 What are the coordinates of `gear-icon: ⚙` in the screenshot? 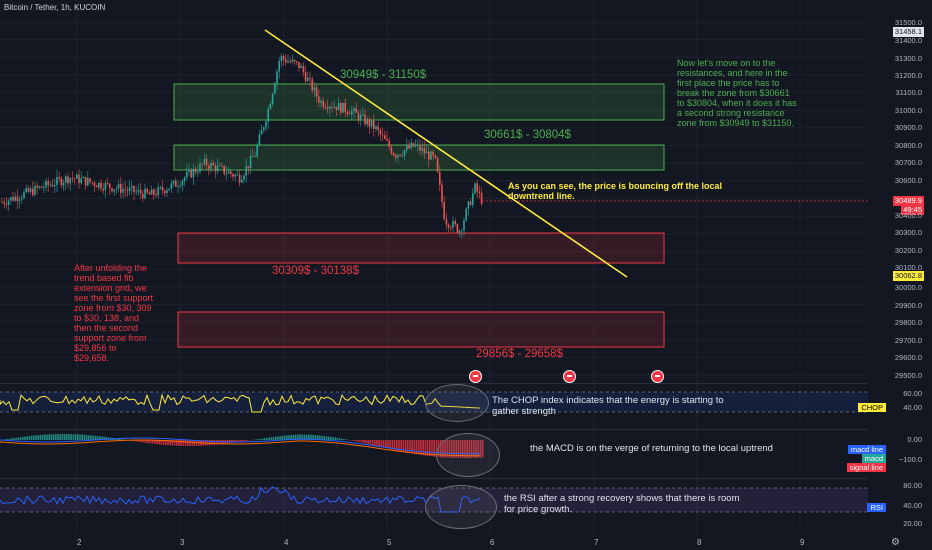 It's located at (895, 542).